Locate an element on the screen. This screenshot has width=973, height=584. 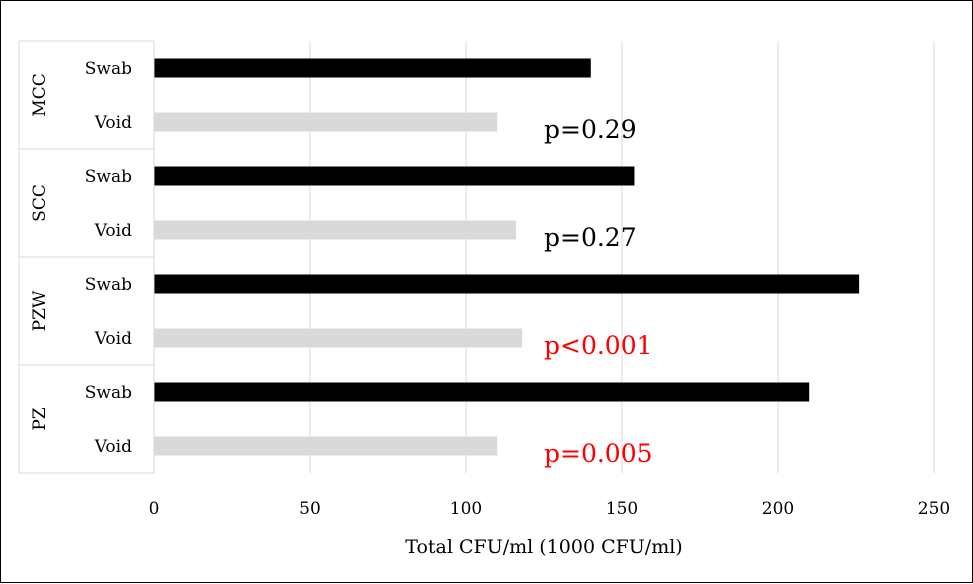
bar-mcc-swab is located at coordinates (372, 68).